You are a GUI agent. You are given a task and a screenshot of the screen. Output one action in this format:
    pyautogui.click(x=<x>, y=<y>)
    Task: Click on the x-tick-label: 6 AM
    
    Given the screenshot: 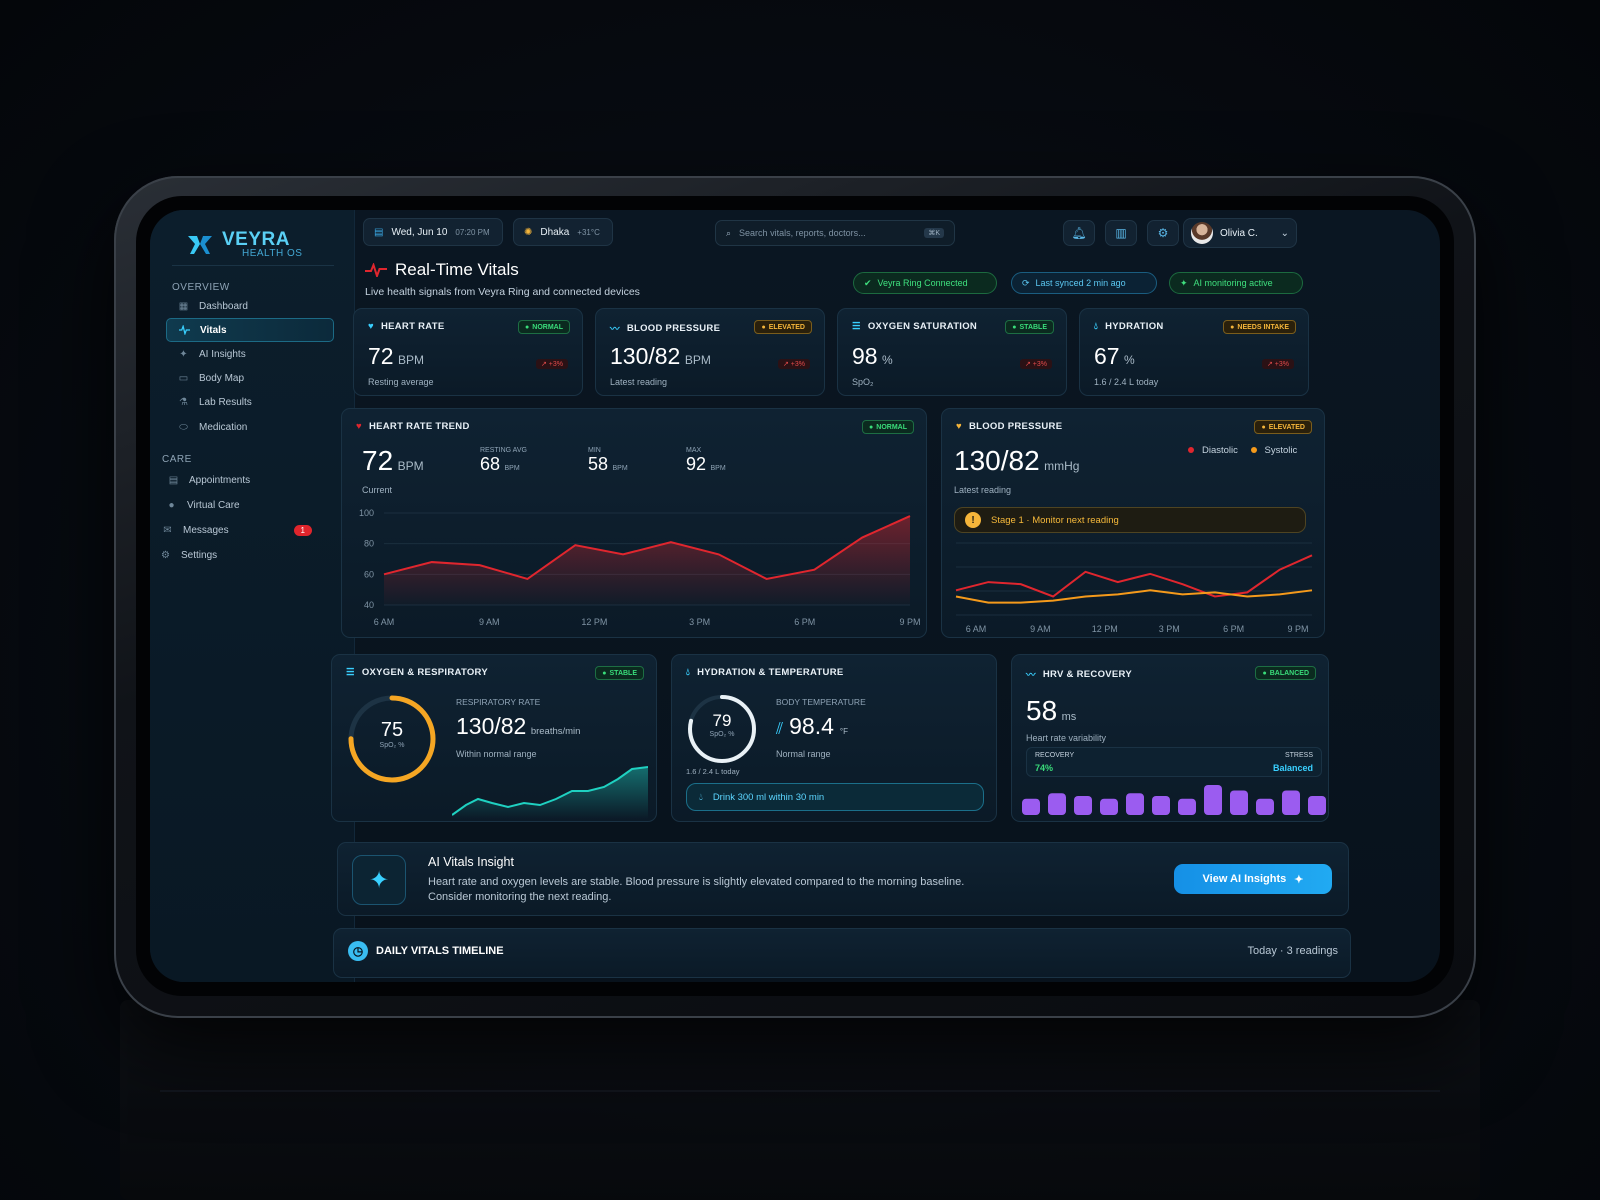 What is the action you would take?
    pyautogui.click(x=384, y=622)
    